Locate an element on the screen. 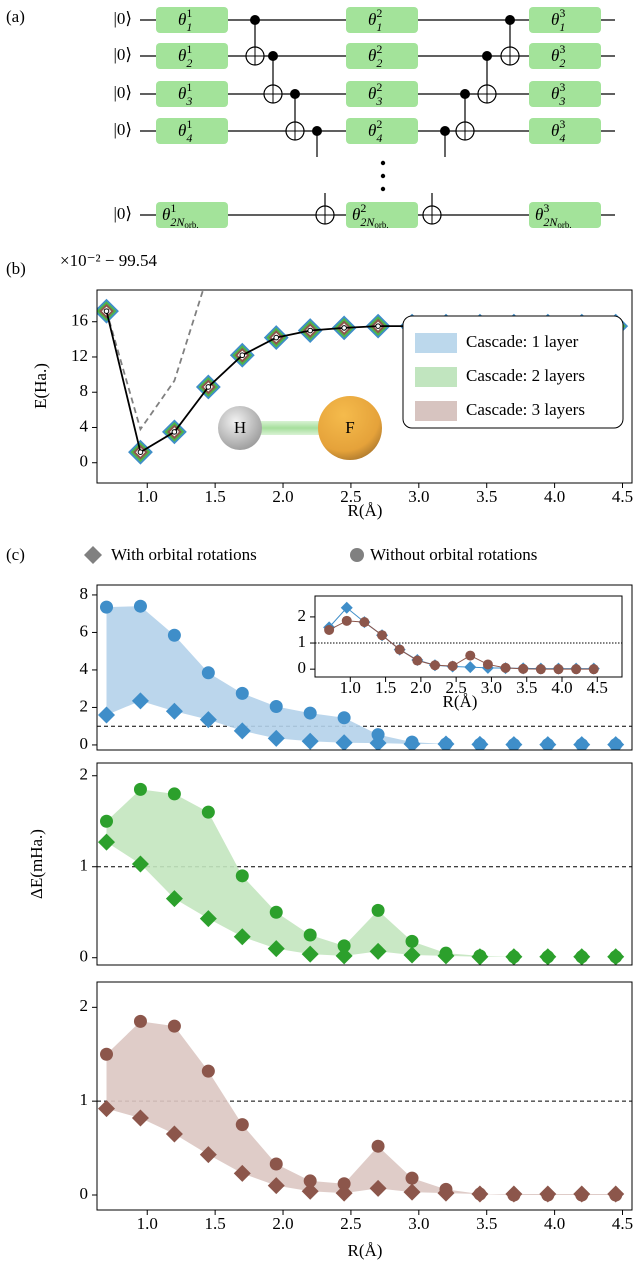  x-tick-label: 4.0 is located at coordinates (554, 1223).